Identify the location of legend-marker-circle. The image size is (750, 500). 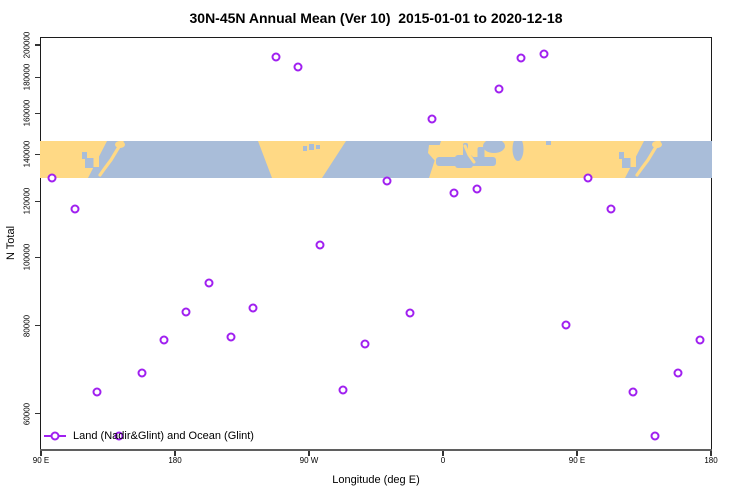
(55, 436).